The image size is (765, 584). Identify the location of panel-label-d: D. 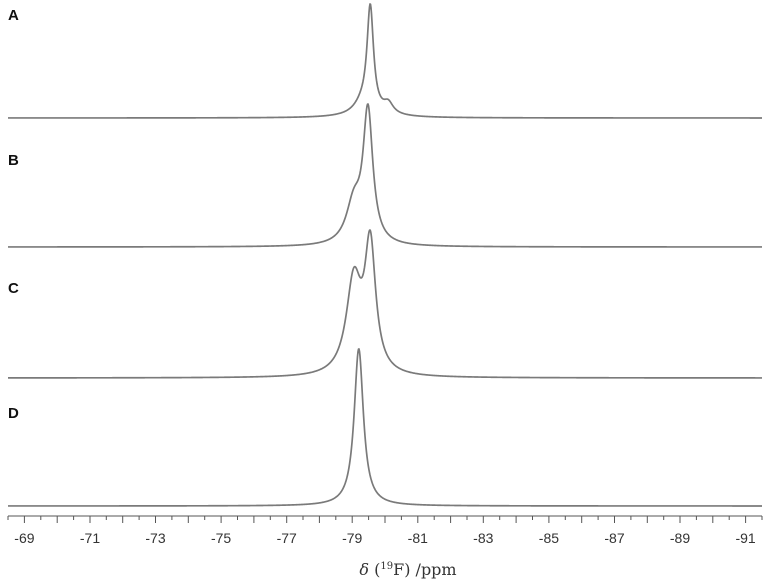
(13, 413).